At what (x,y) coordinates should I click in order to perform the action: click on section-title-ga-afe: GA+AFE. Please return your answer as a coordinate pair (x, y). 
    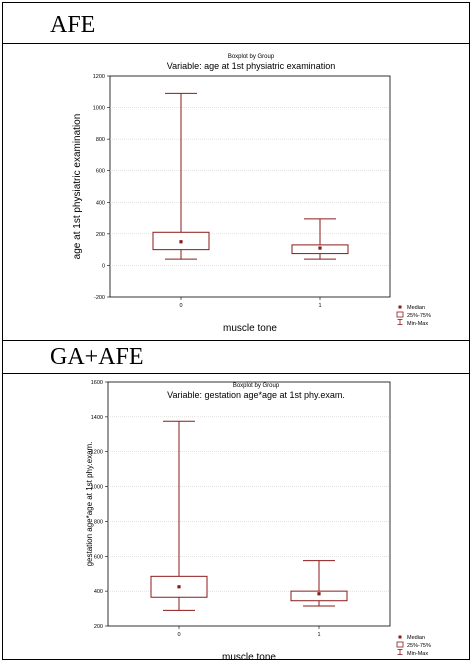
    Looking at the image, I should click on (97, 357).